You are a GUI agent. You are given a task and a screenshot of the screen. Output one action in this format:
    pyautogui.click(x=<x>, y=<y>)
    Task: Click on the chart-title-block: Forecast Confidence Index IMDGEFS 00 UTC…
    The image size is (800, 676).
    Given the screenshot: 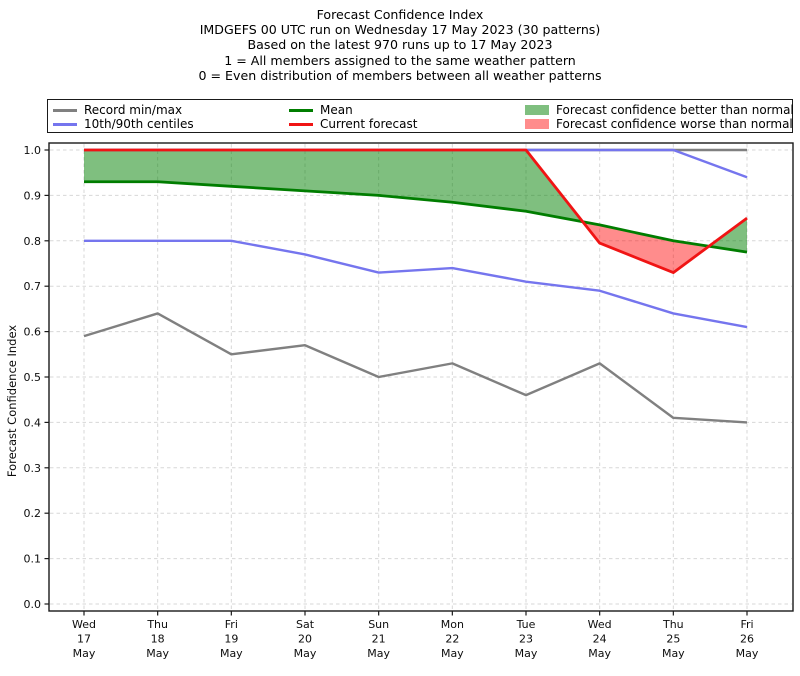 What is the action you would take?
    pyautogui.click(x=400, y=45)
    